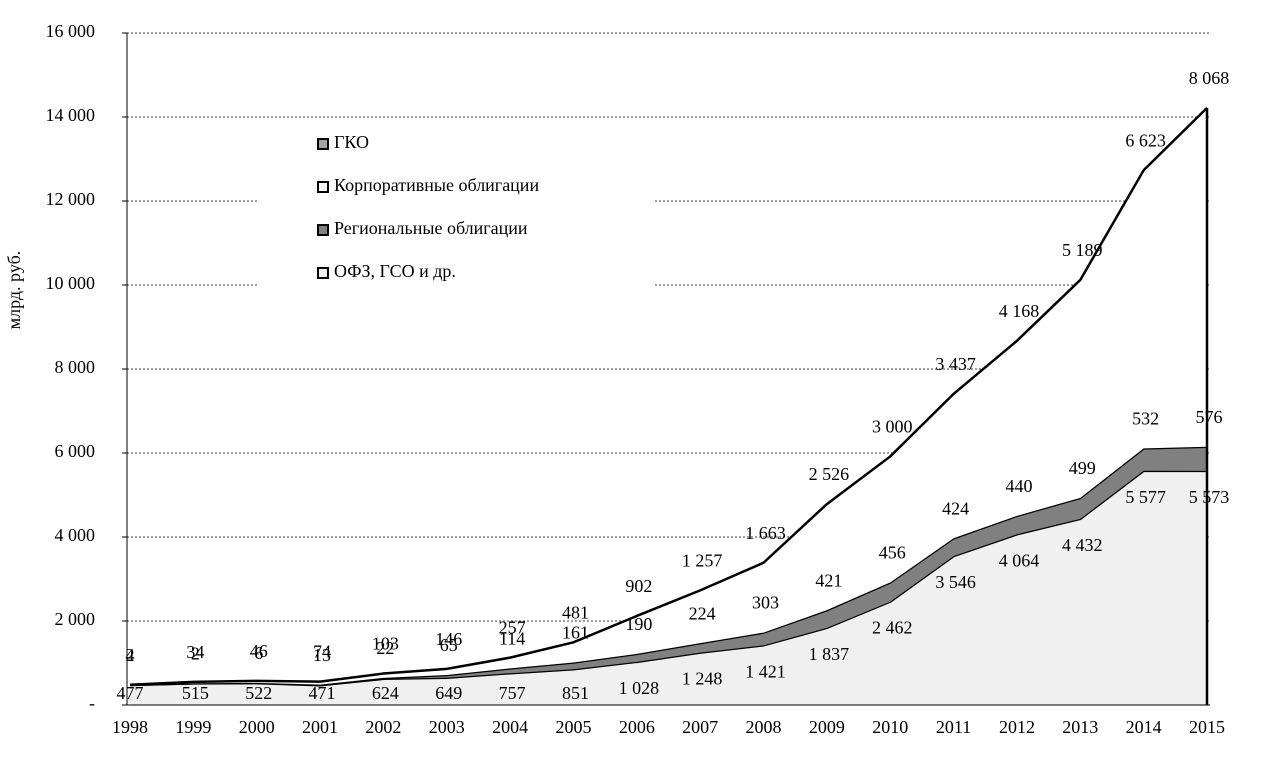 This screenshot has height=771, width=1286. What do you see at coordinates (351, 142) in the screenshot?
I see `legend-label: ГКО` at bounding box center [351, 142].